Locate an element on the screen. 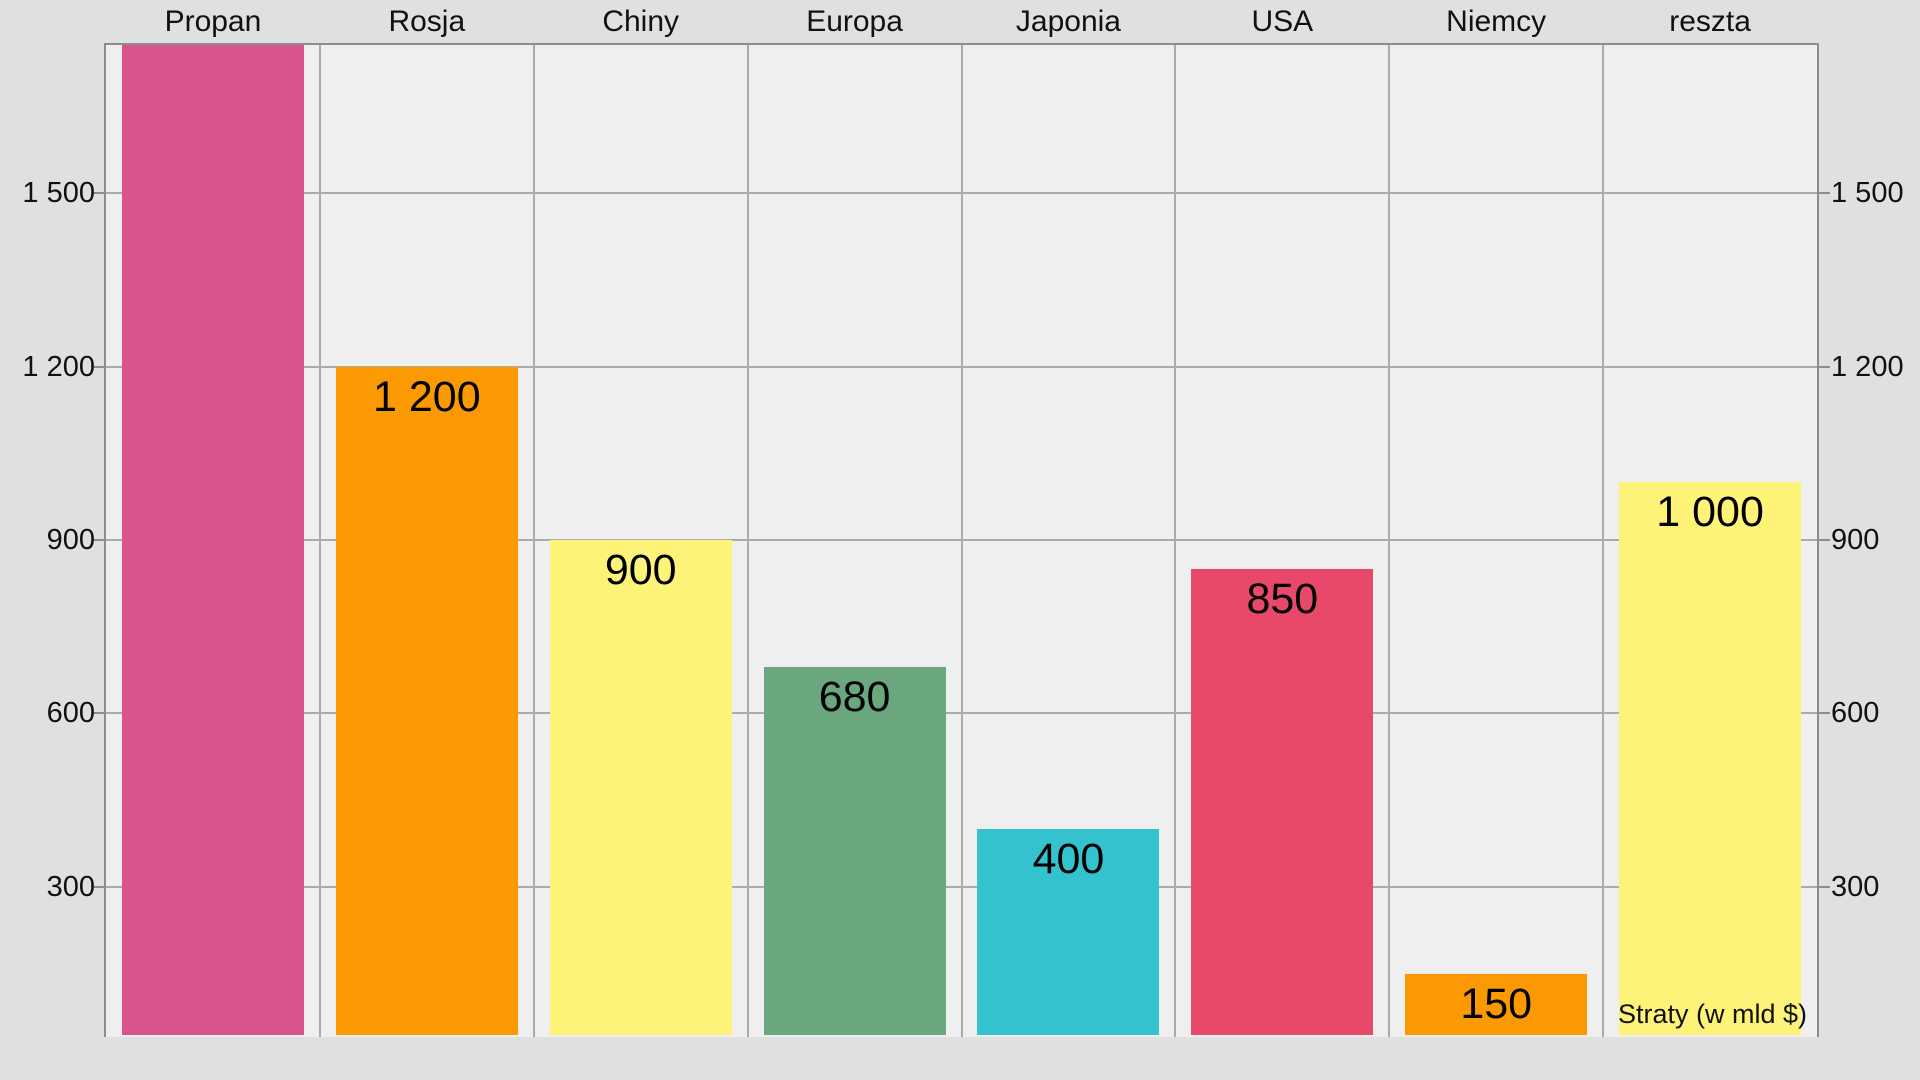  bar-rosja: 1 200 is located at coordinates (426, 700).